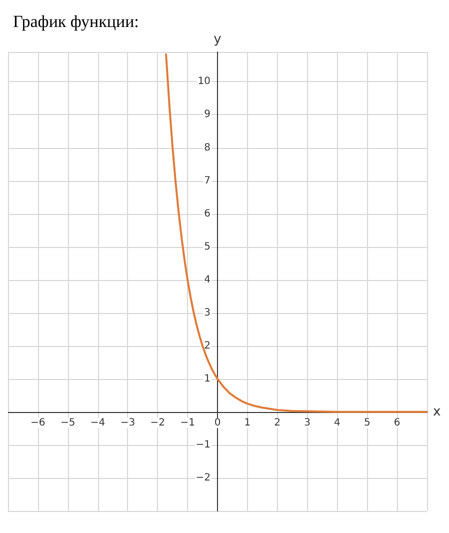 The height and width of the screenshot is (533, 449). What do you see at coordinates (218, 39) in the screenshot?
I see `y-axis-title: y` at bounding box center [218, 39].